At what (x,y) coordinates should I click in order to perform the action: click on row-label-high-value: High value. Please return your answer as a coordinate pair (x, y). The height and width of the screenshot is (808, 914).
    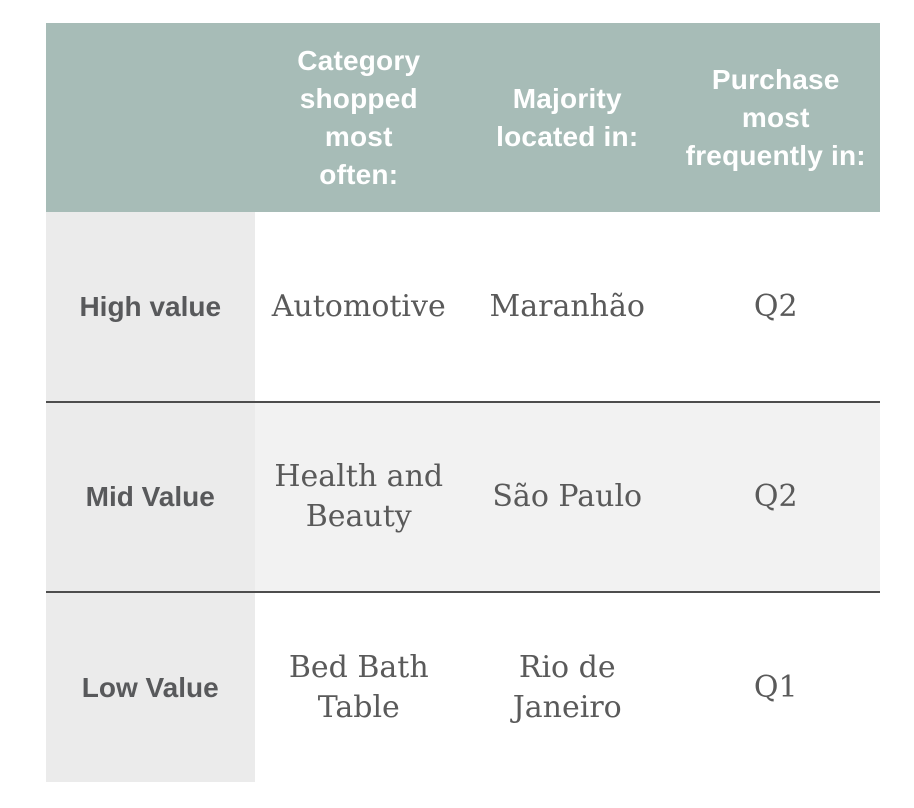
    Looking at the image, I should click on (150, 307).